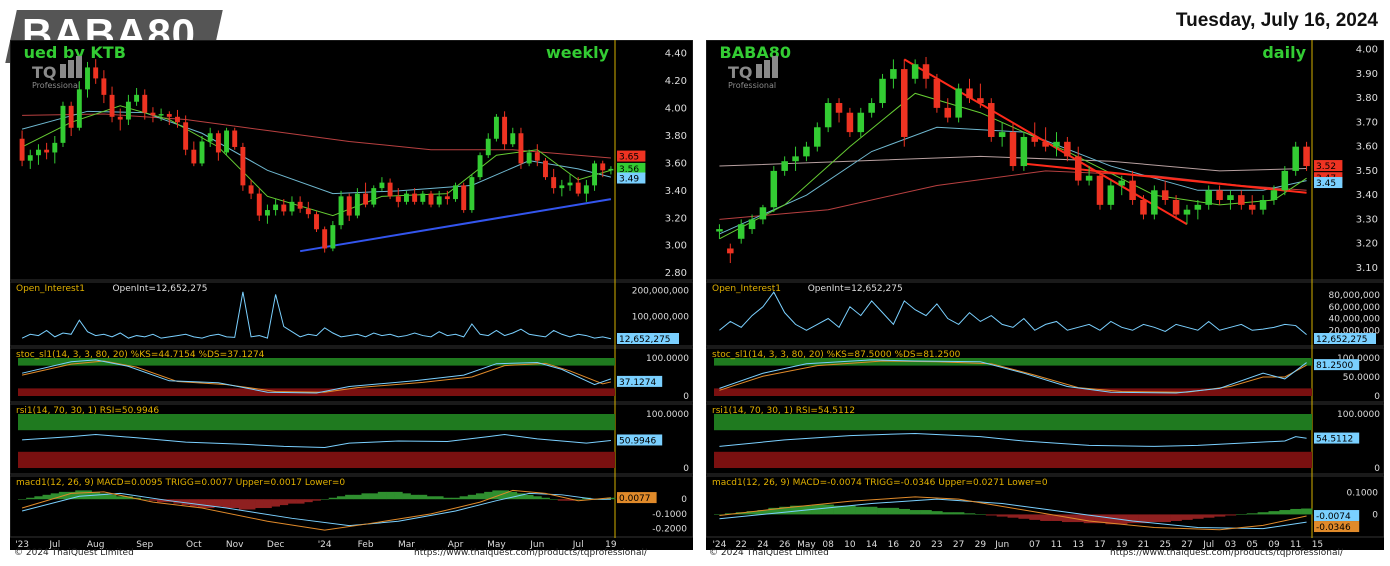 This screenshot has height=566, width=1390. What do you see at coordinates (1334, 440) in the screenshot?
I see `daily-rsi-current: 54.5112` at bounding box center [1334, 440].